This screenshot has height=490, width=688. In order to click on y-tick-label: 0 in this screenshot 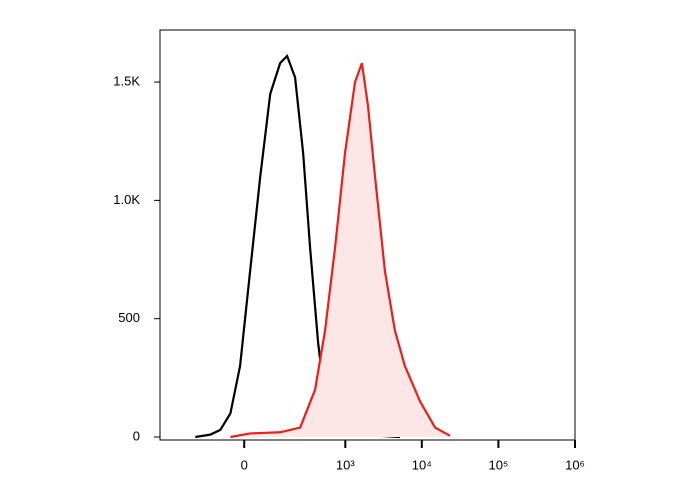, I will do `click(136, 435)`.